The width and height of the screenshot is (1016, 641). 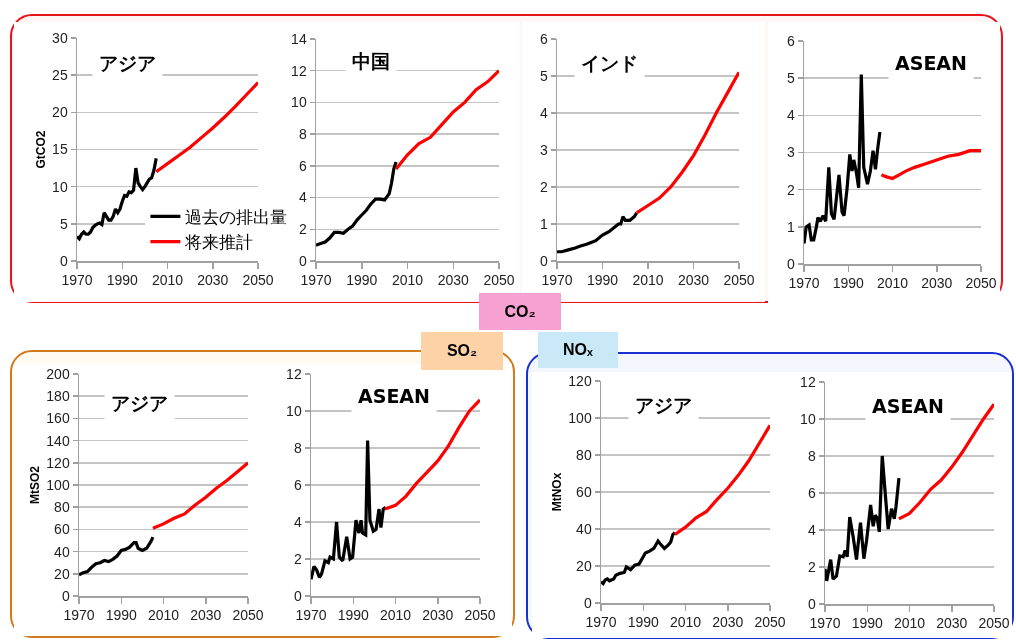 What do you see at coordinates (58, 373) in the screenshot?
I see `y-tick-label: 200` at bounding box center [58, 373].